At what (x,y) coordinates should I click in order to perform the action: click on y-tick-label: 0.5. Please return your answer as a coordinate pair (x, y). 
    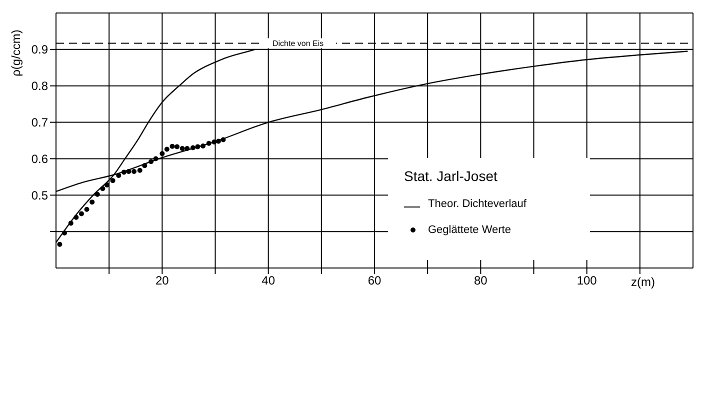
    Looking at the image, I should click on (39, 195).